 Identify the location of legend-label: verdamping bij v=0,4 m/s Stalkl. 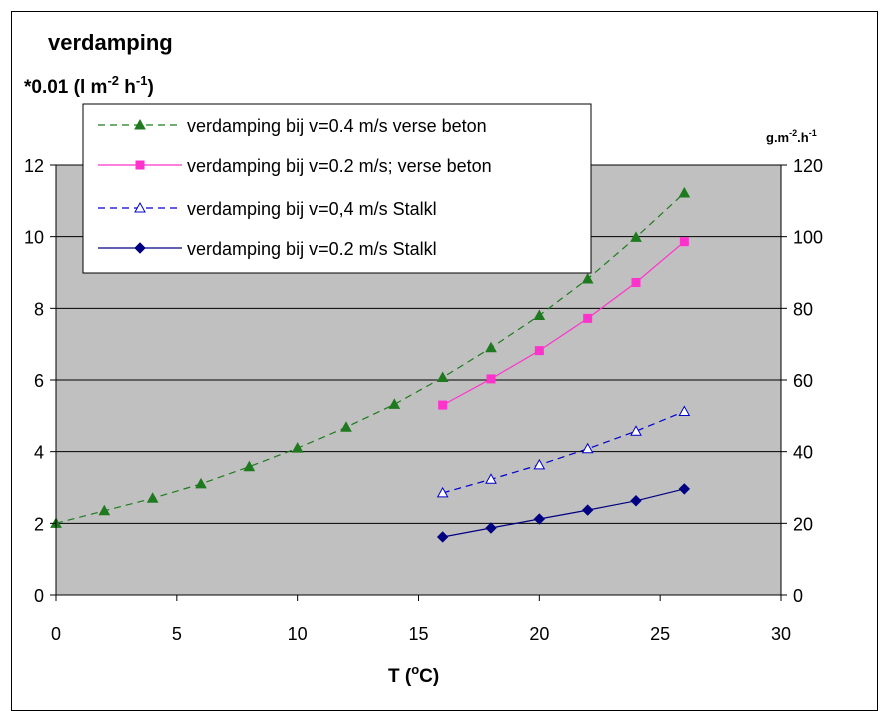
(312, 209).